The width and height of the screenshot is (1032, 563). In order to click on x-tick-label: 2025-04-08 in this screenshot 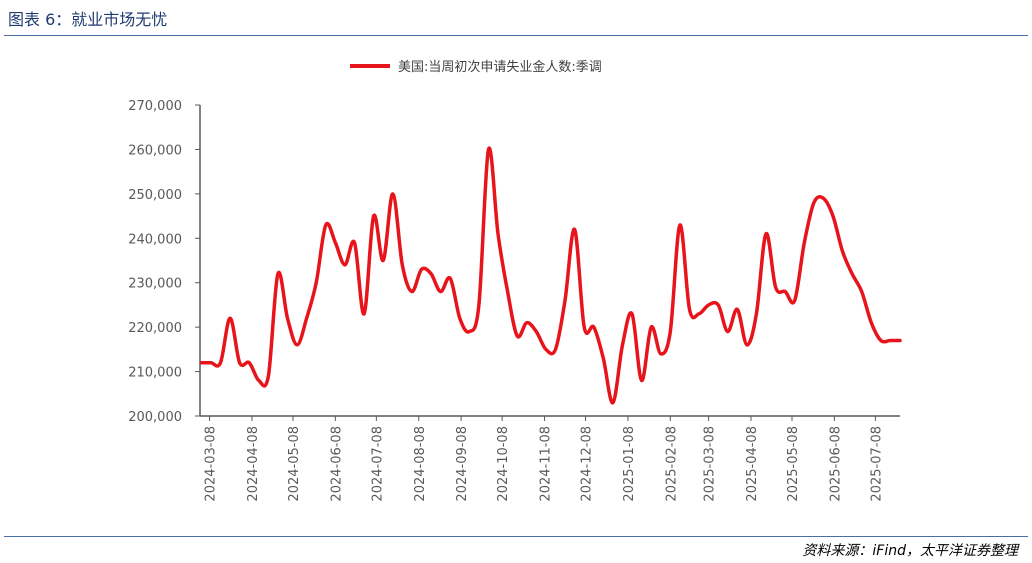, I will do `click(752, 464)`.